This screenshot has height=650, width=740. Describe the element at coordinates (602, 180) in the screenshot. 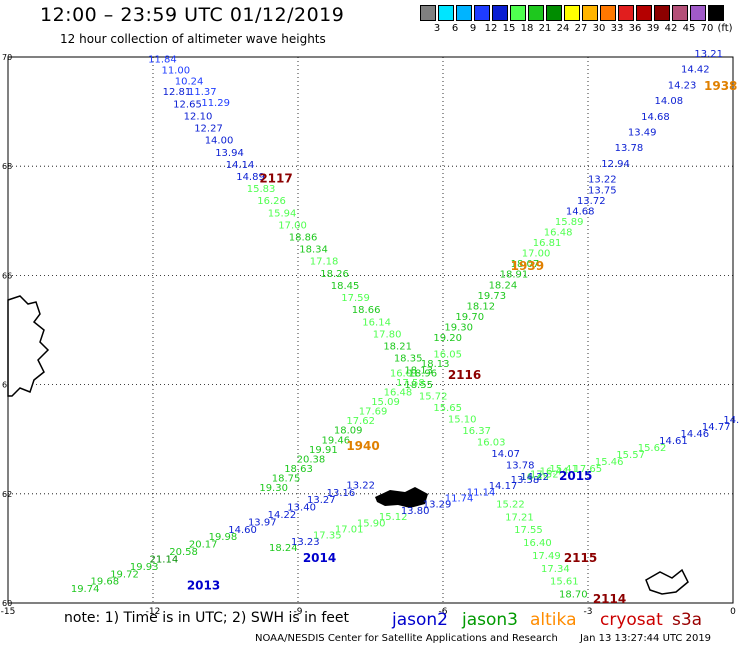

I see `swh-value-label: 13.22` at that location.